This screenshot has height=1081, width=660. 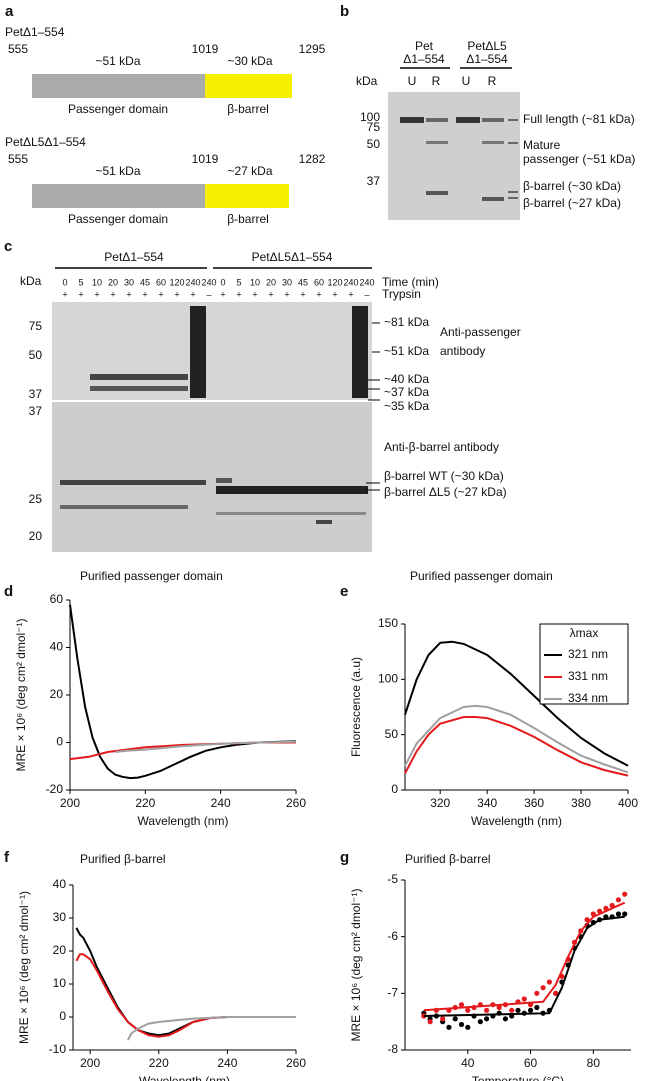 I want to click on panel-label: f, so click(x=7, y=857).